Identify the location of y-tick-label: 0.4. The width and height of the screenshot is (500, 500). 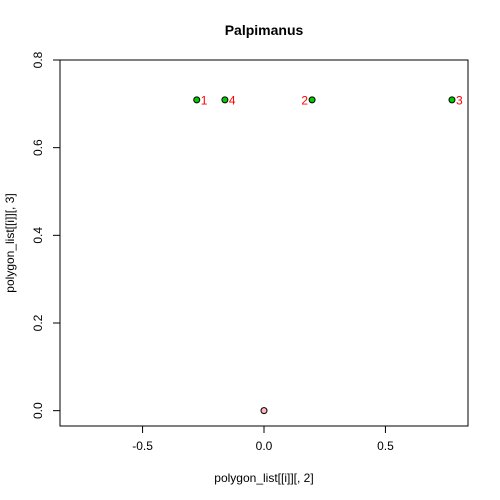
(38, 235).